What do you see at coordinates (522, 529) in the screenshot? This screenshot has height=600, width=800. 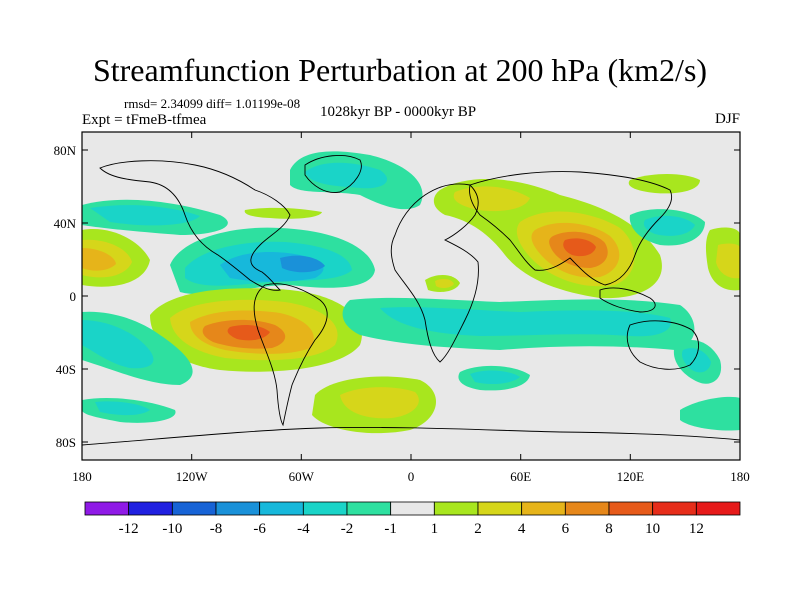 I see `colorbar-label: 4` at bounding box center [522, 529].